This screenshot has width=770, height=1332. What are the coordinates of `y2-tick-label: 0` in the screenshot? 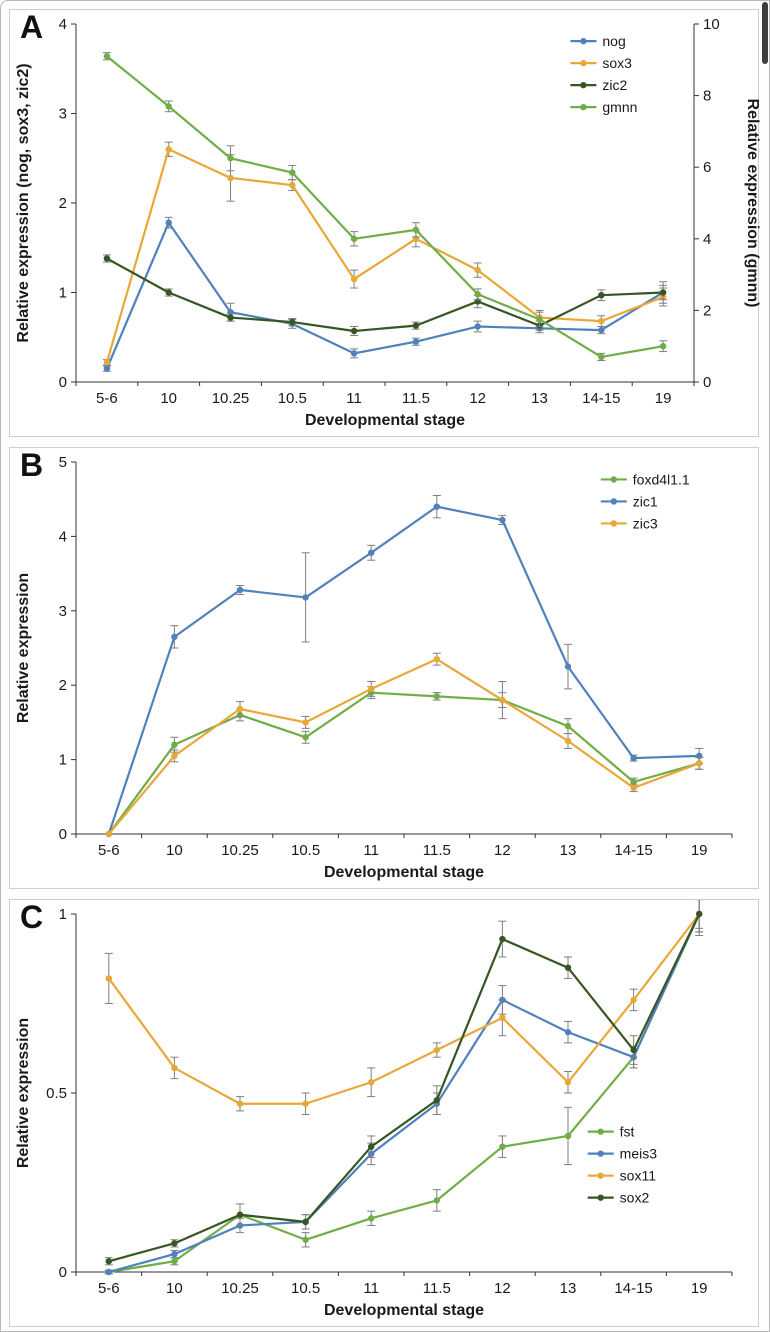 It's located at (707, 382).